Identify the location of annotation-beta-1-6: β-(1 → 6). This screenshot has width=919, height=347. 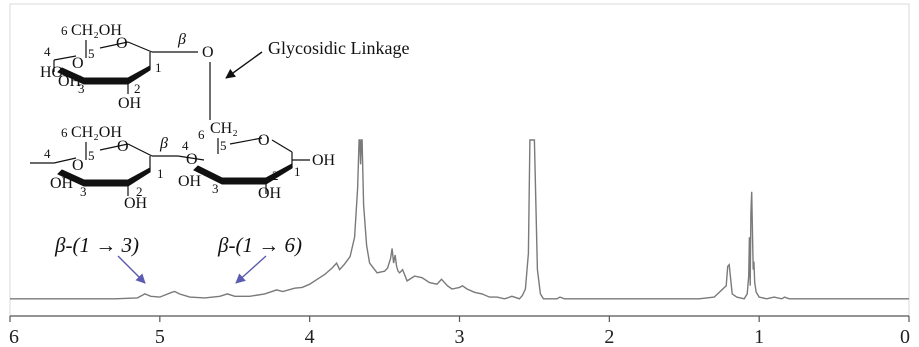
(259, 258).